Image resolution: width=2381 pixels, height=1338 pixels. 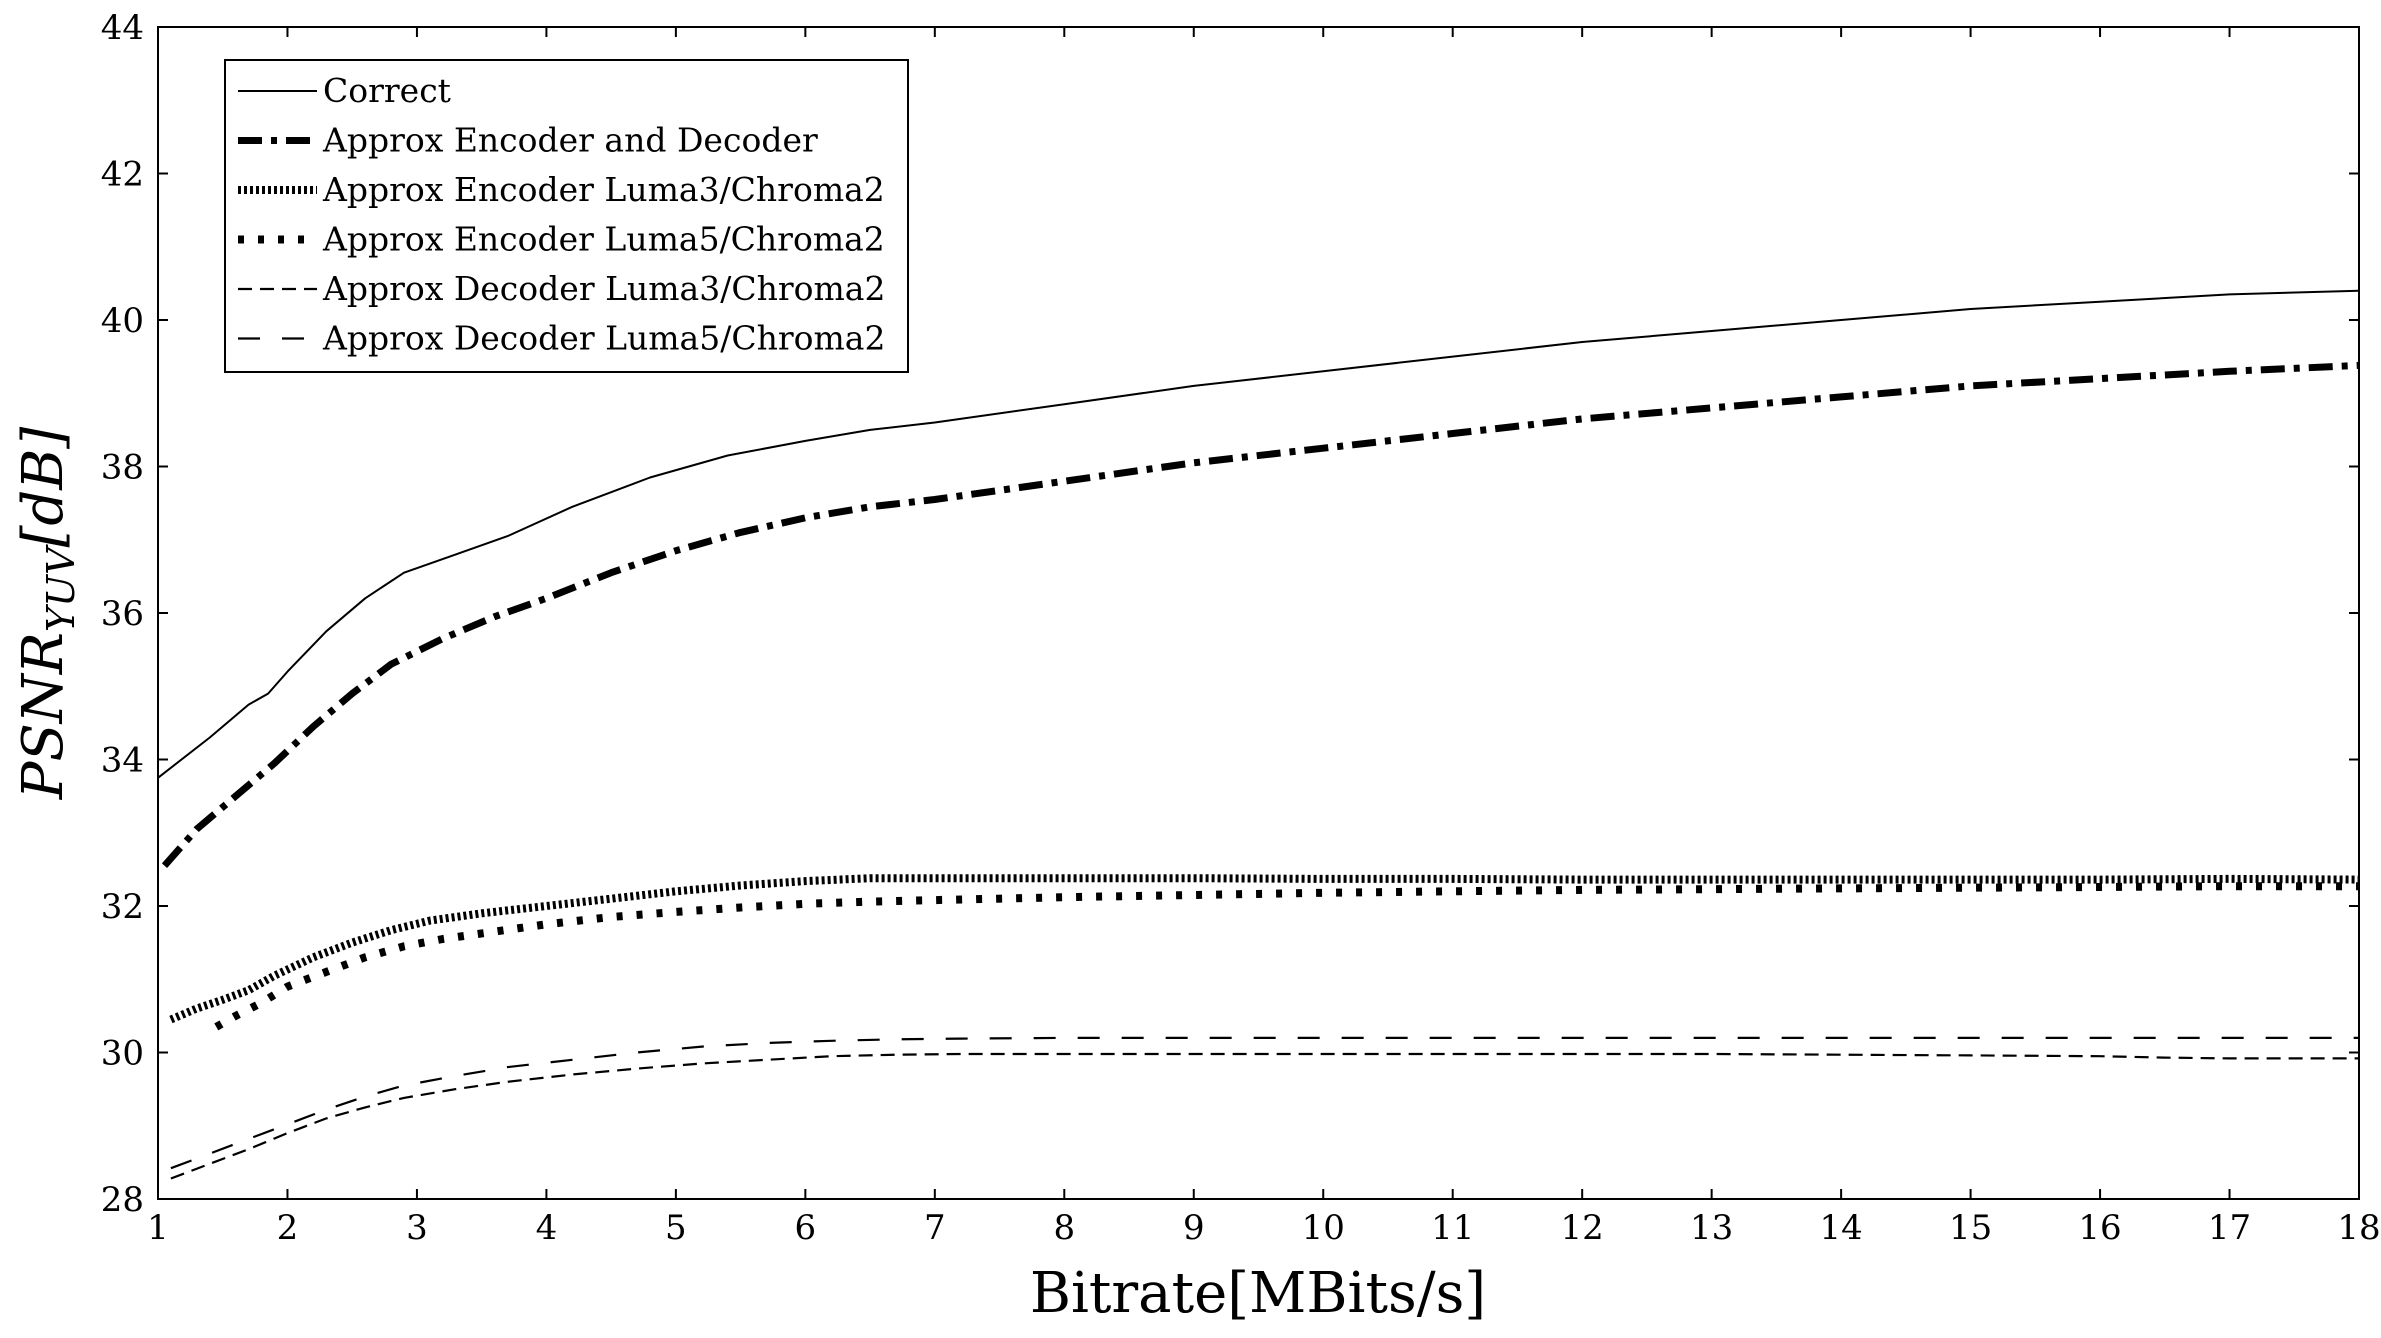 What do you see at coordinates (122, 468) in the screenshot?
I see `y-tick-label: 38` at bounding box center [122, 468].